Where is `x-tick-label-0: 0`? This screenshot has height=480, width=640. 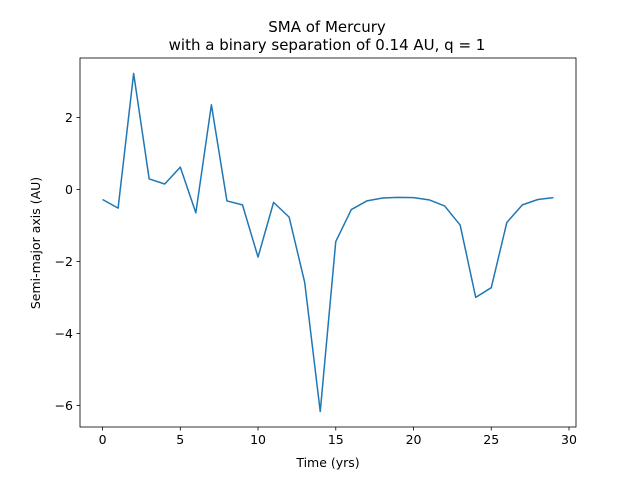
x-tick-label-0: 0 is located at coordinates (103, 439).